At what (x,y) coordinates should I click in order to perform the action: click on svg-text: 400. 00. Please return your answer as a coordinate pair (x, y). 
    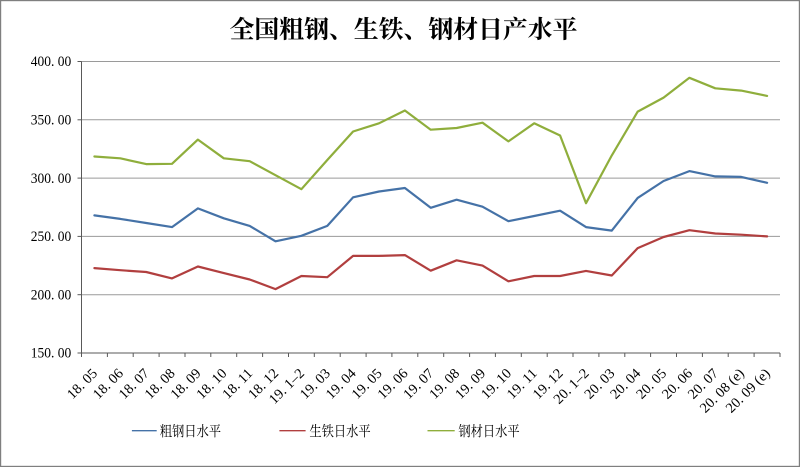
    Looking at the image, I should click on (51, 62).